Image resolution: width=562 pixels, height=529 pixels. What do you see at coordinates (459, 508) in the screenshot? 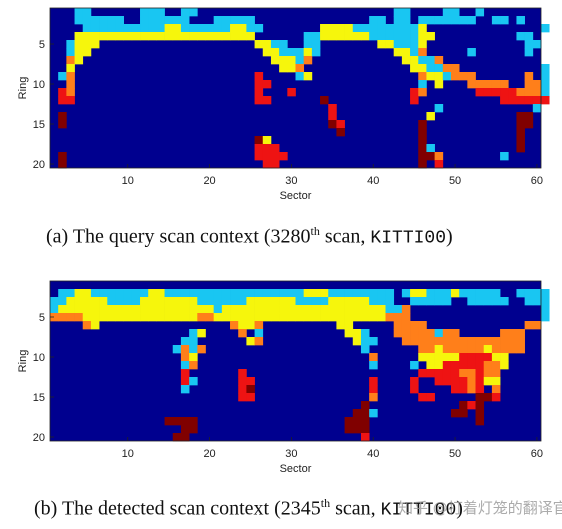
I see `caption-detected-suffix: )` at bounding box center [459, 508].